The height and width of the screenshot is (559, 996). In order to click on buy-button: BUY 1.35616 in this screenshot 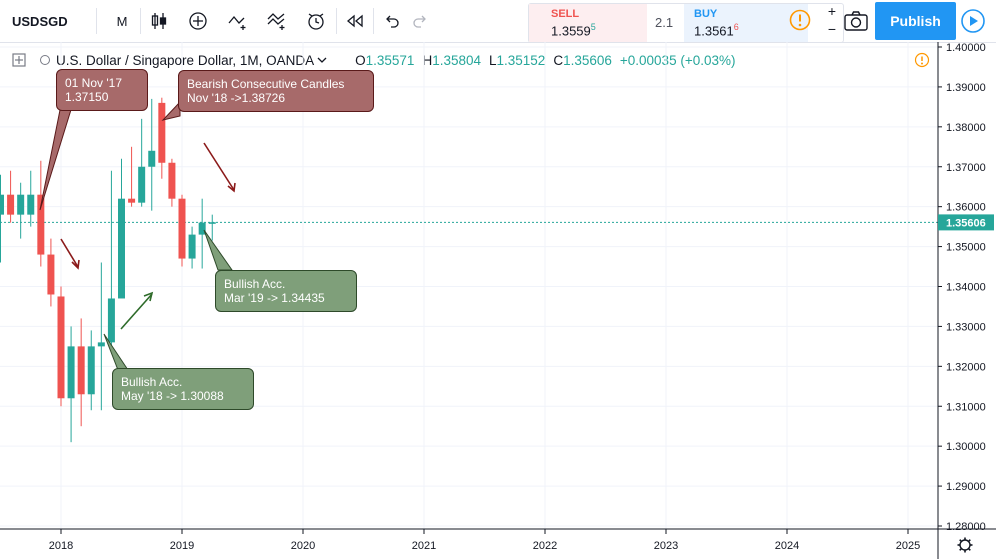, I will do `click(746, 23)`.